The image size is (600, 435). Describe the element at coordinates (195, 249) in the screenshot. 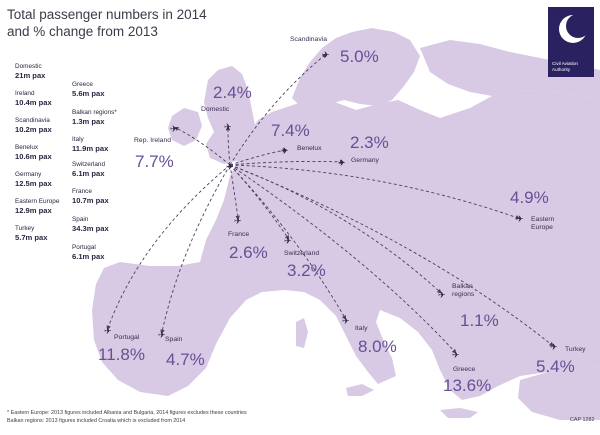

I see `route-spain` at that location.